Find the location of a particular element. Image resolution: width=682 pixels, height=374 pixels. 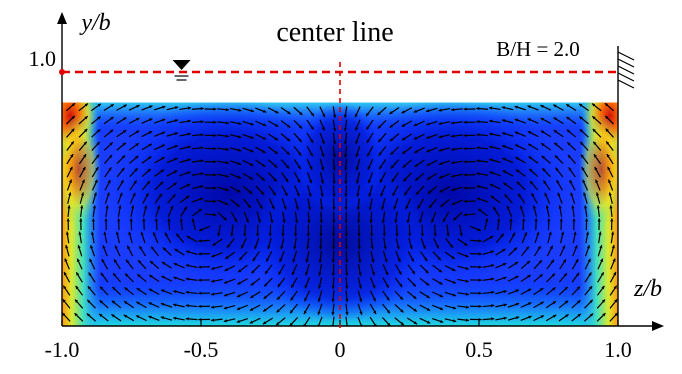

wall-hatch-line is located at coordinates (626, 84).